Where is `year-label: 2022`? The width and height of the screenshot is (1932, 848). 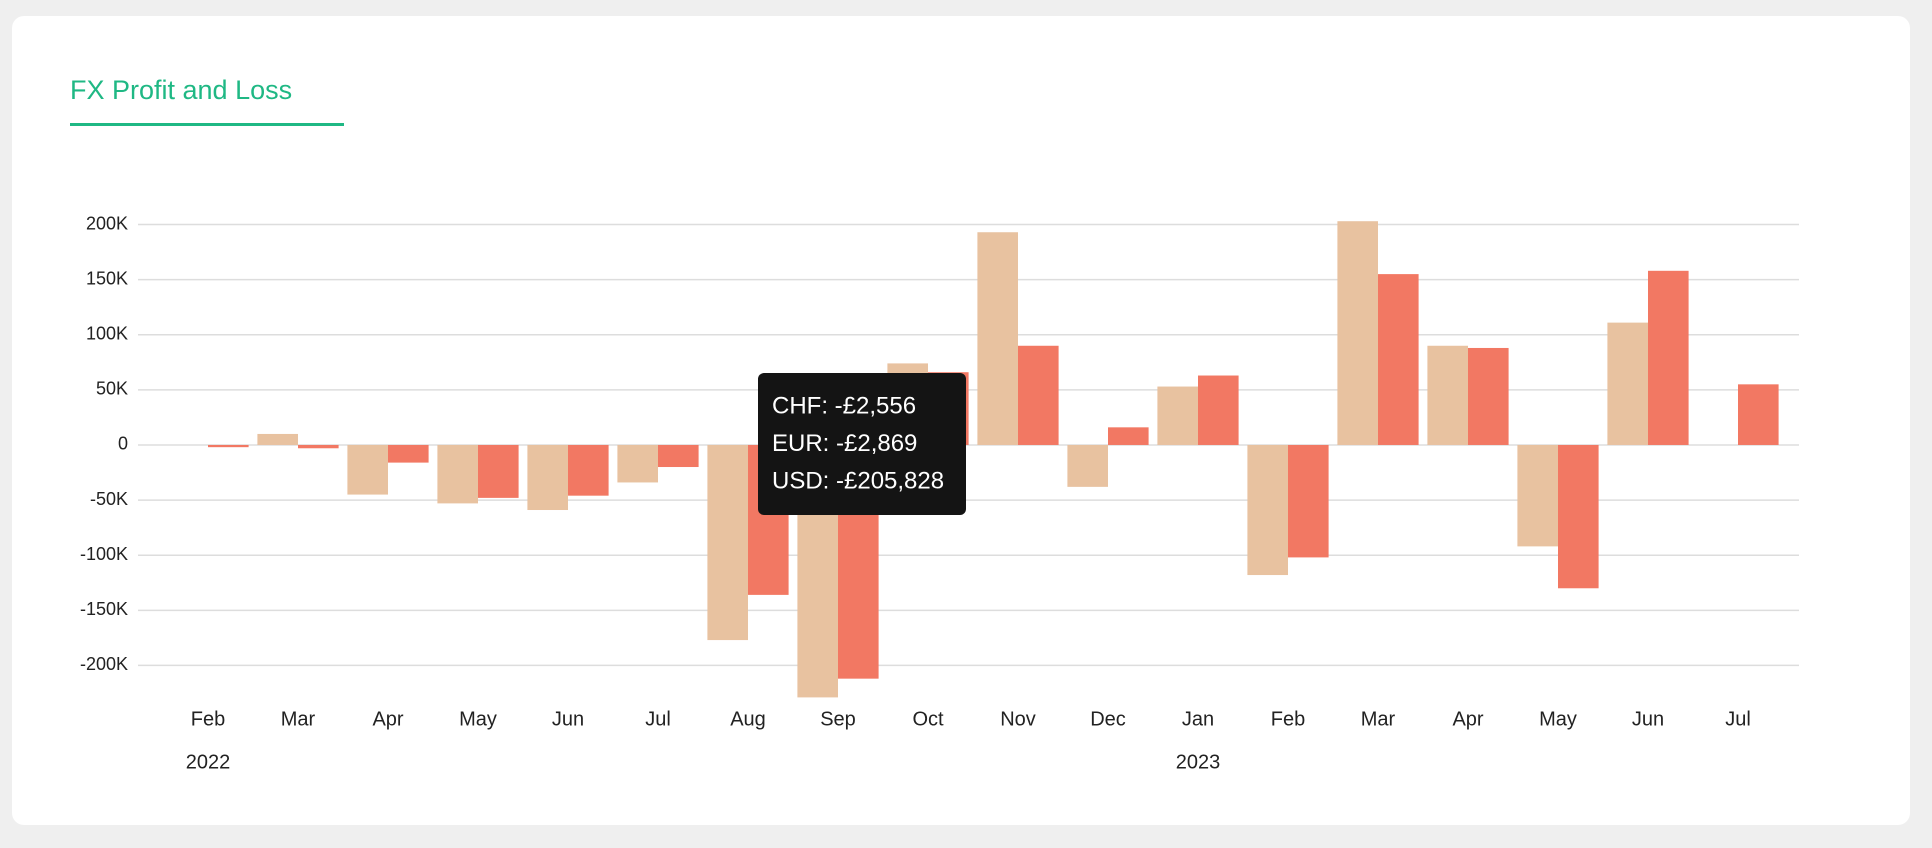
year-label: 2022 is located at coordinates (208, 762).